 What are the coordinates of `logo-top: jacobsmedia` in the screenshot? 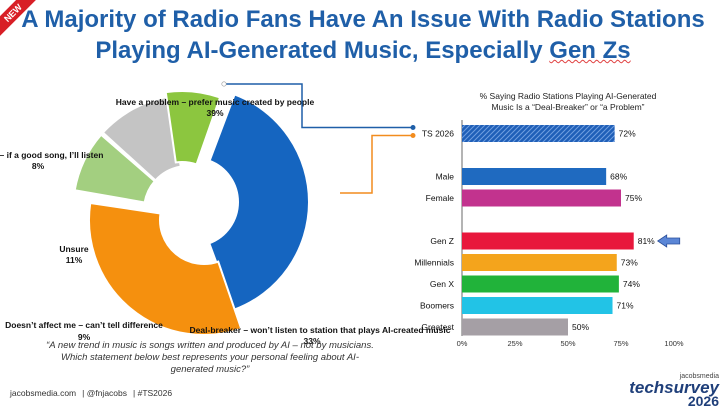 It's located at (699, 376).